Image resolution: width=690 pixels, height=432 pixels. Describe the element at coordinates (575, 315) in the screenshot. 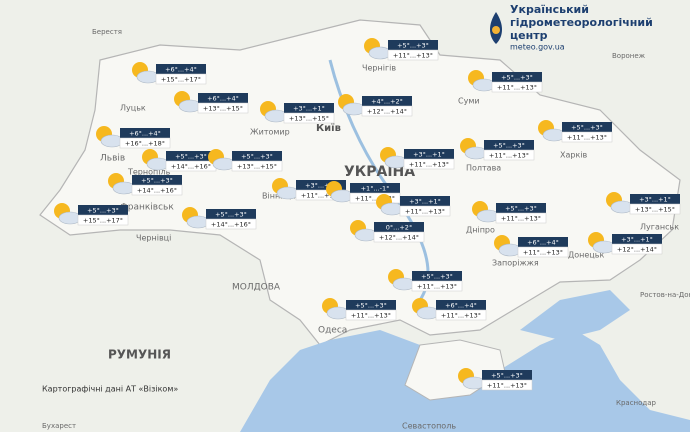

I see `azov-sea` at that location.